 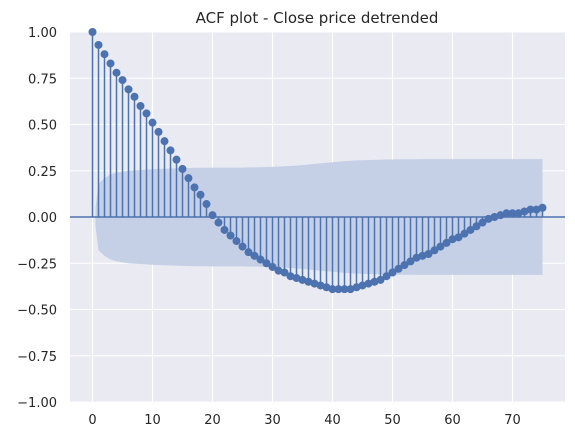 What do you see at coordinates (37, 311) in the screenshot?
I see `y-tick-label: −0.50` at bounding box center [37, 311].